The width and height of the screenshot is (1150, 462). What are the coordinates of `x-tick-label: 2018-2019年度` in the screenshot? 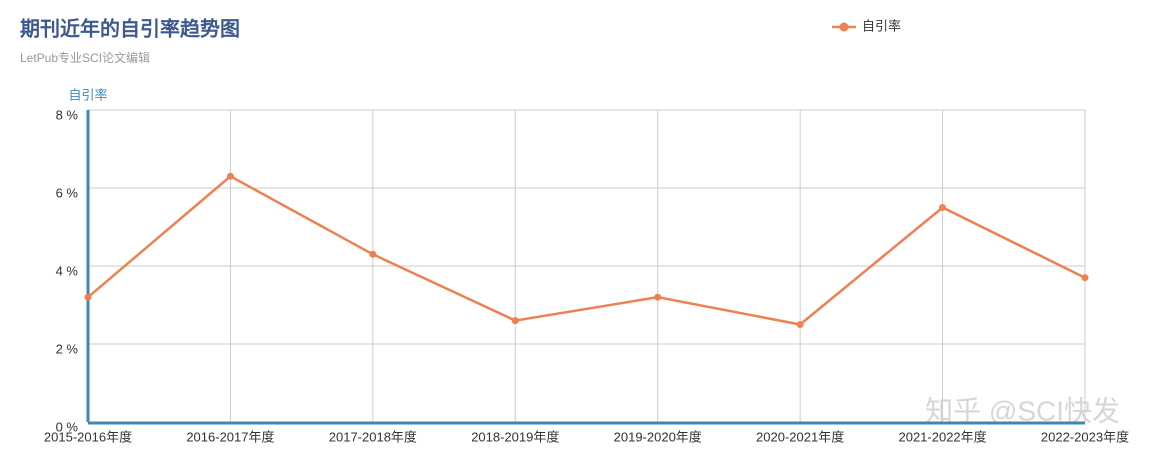 It's located at (515, 436).